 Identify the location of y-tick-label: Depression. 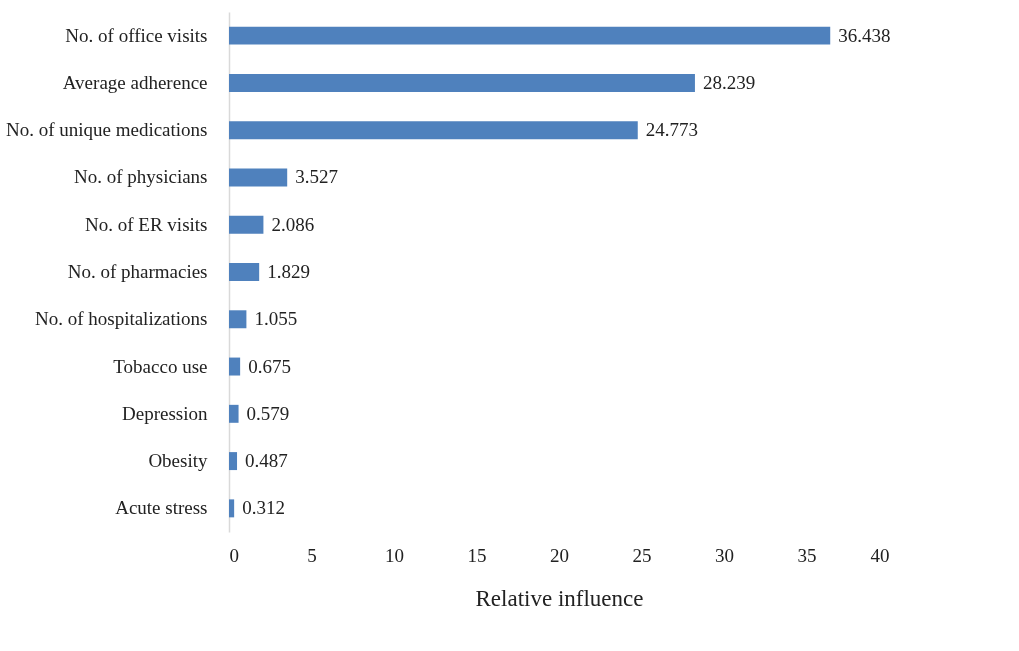
(165, 413).